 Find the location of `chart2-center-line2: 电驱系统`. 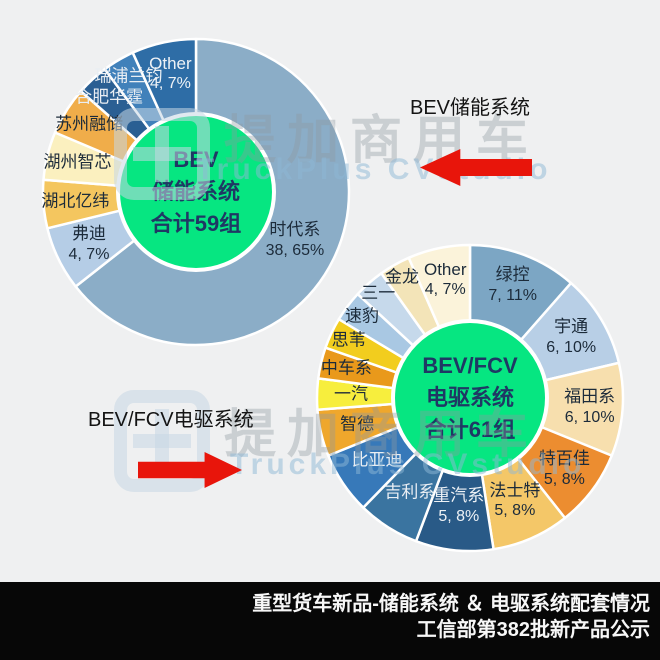

chart2-center-line2: 电驱系统 is located at coordinates (470, 398).